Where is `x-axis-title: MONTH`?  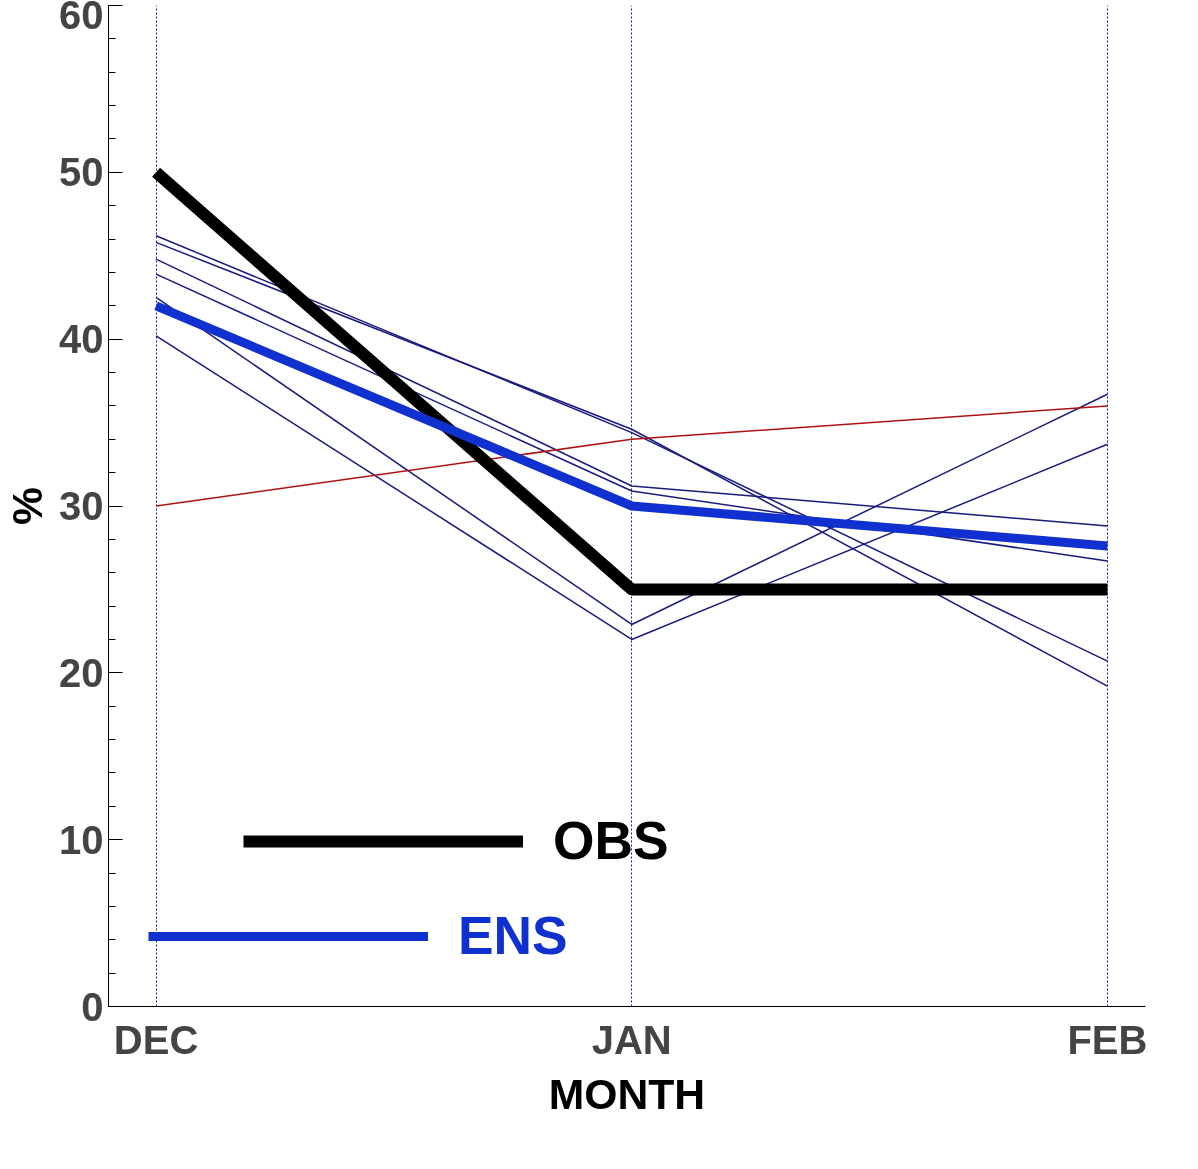
x-axis-title: MONTH is located at coordinates (627, 1093).